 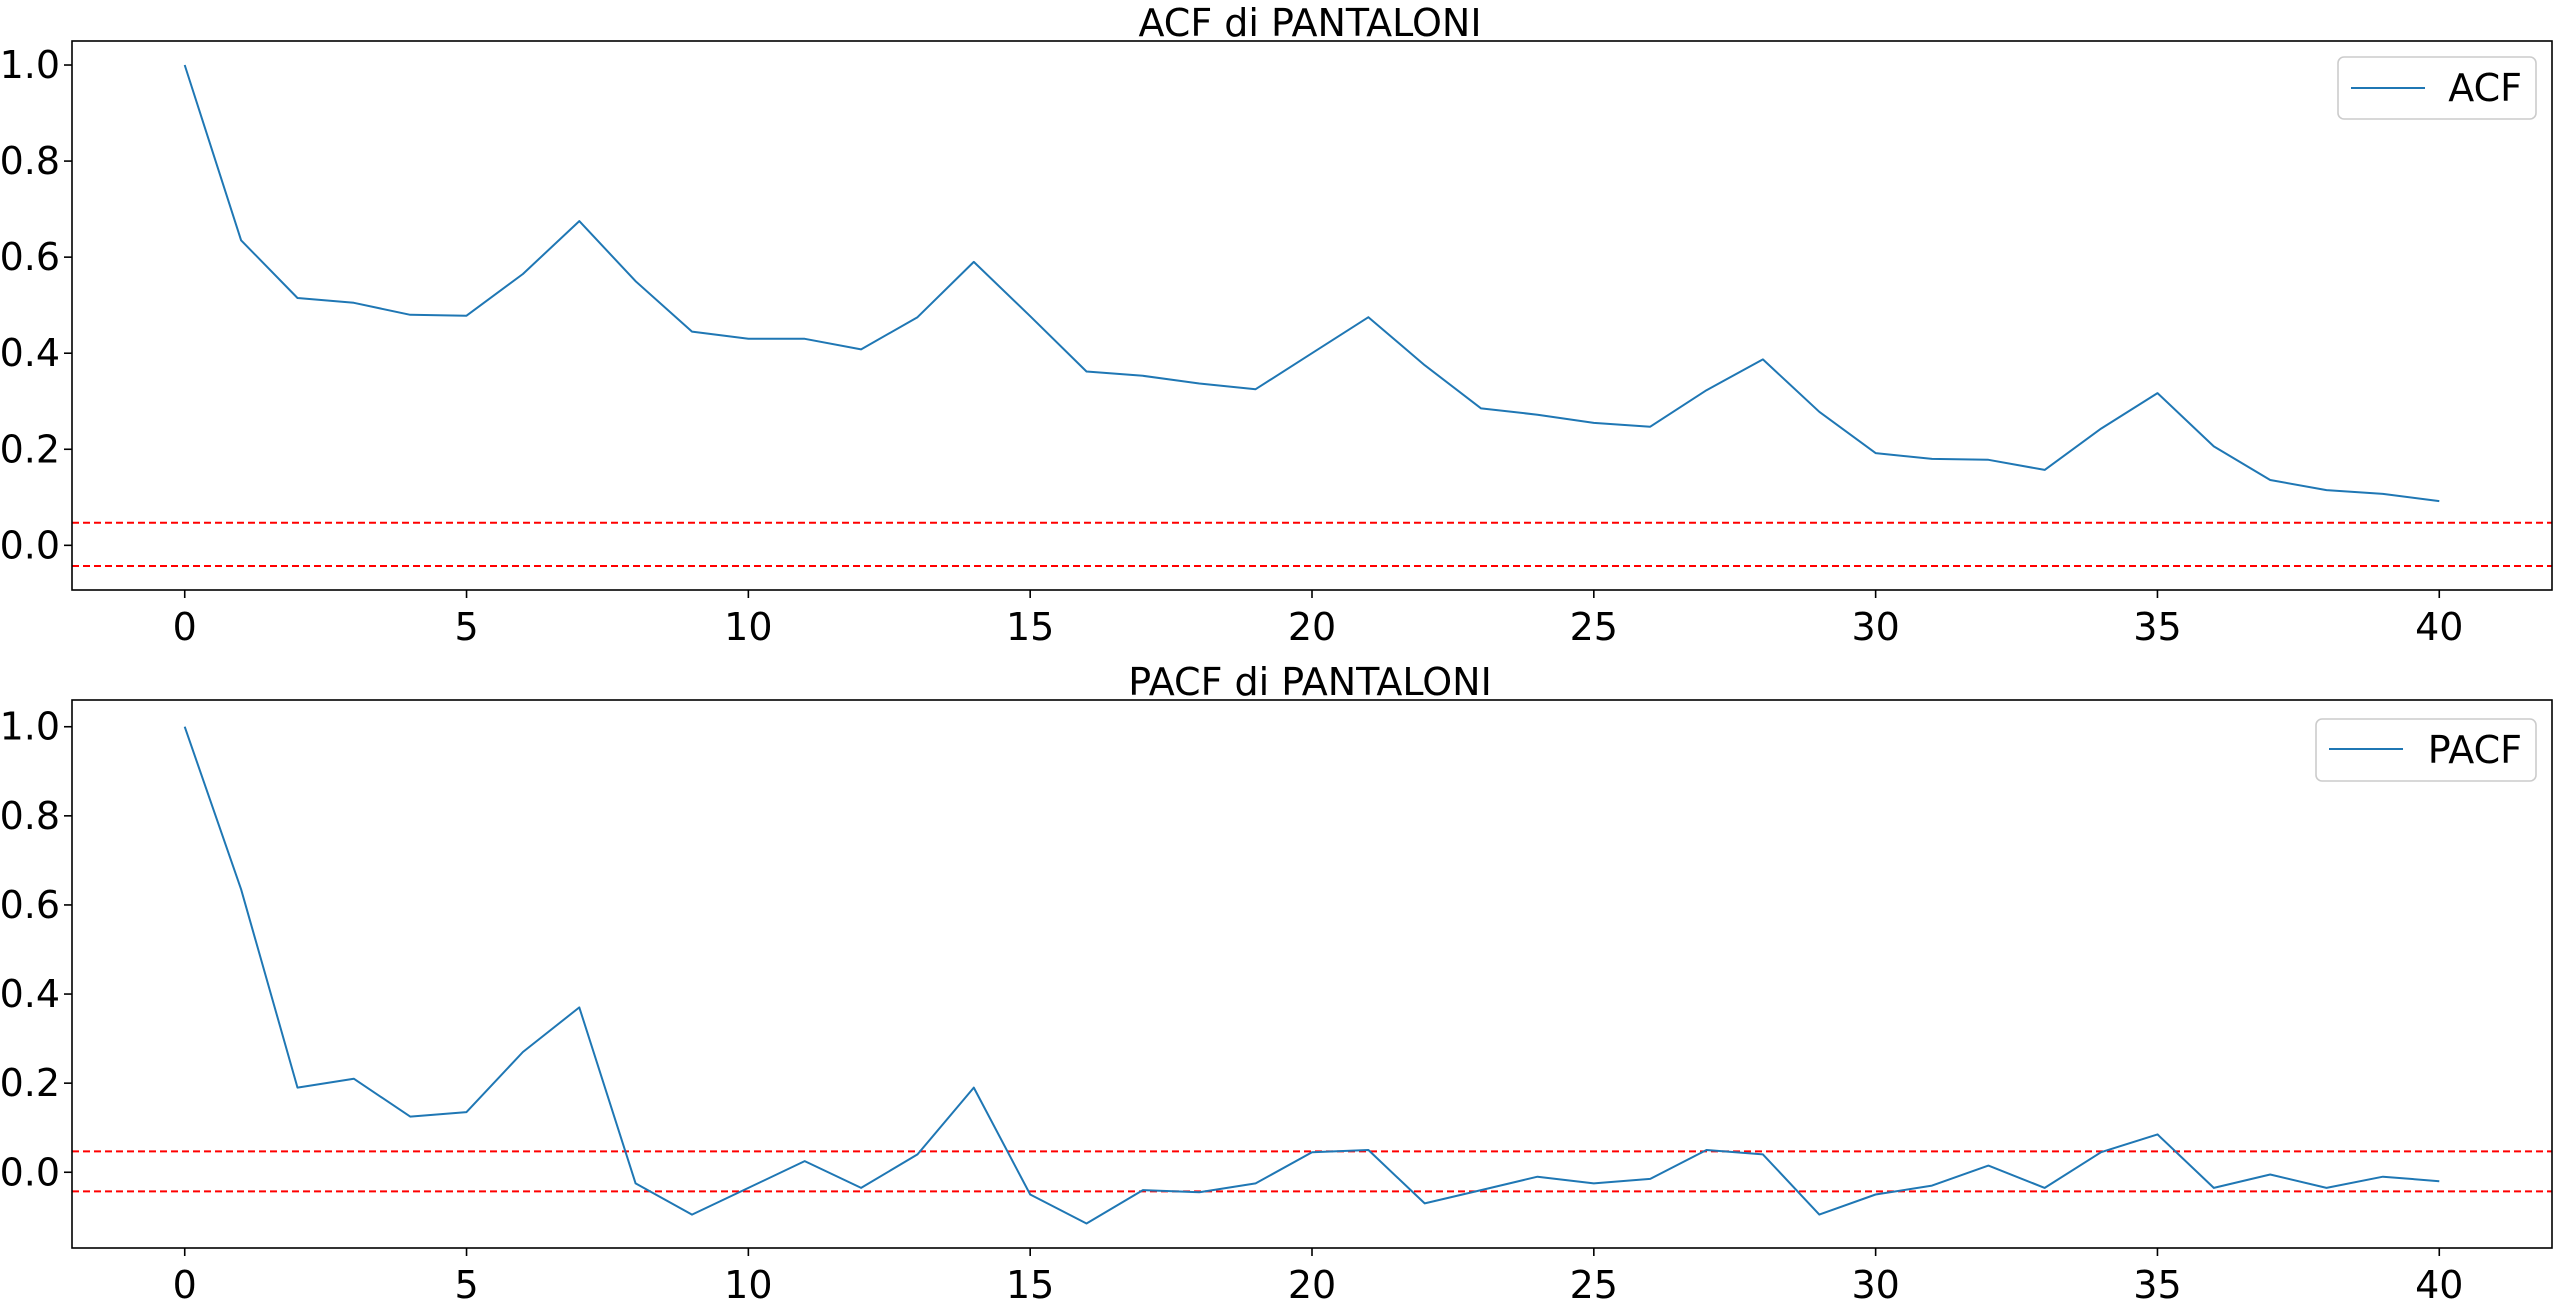 What do you see at coordinates (2475, 750) in the screenshot?
I see `legend-label: PACF` at bounding box center [2475, 750].